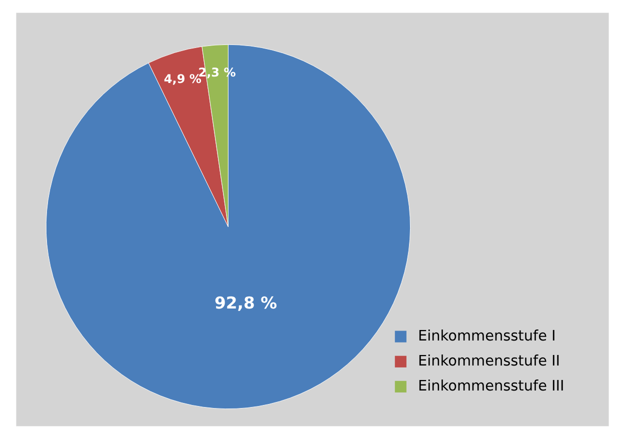 This screenshot has width=625, height=439. I want to click on data-label: 92,8 %, so click(246, 303).